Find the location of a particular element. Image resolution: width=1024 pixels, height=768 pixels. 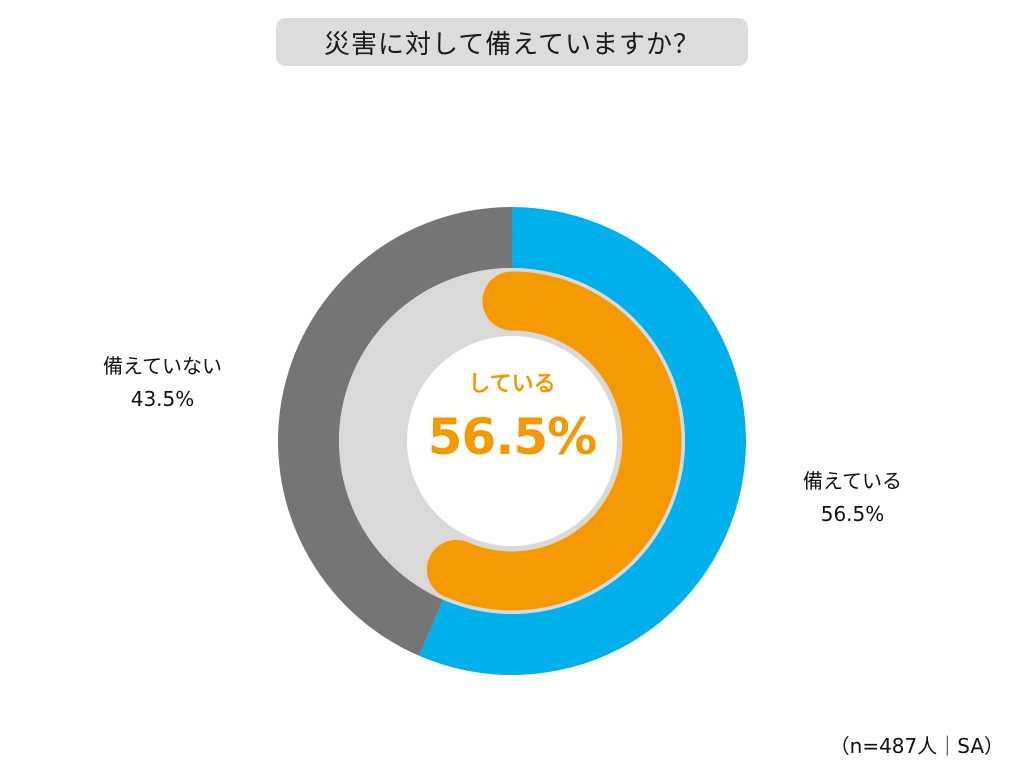

inner-arc-shiteiru is located at coordinates (554, 441).